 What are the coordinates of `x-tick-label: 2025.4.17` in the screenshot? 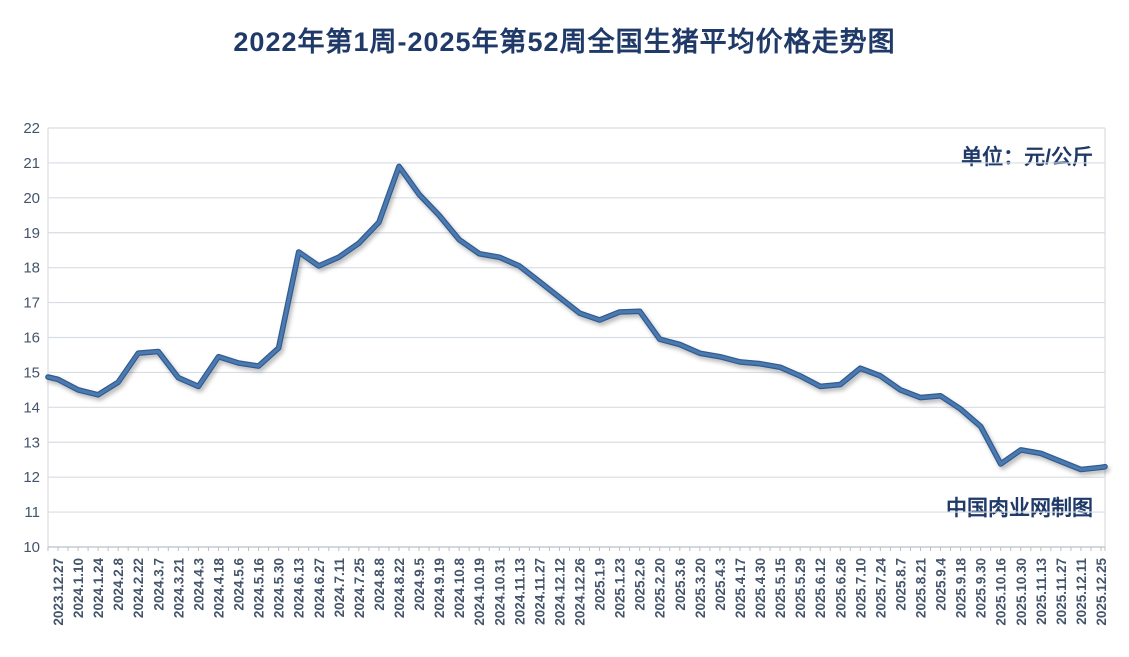 It's located at (740, 588).